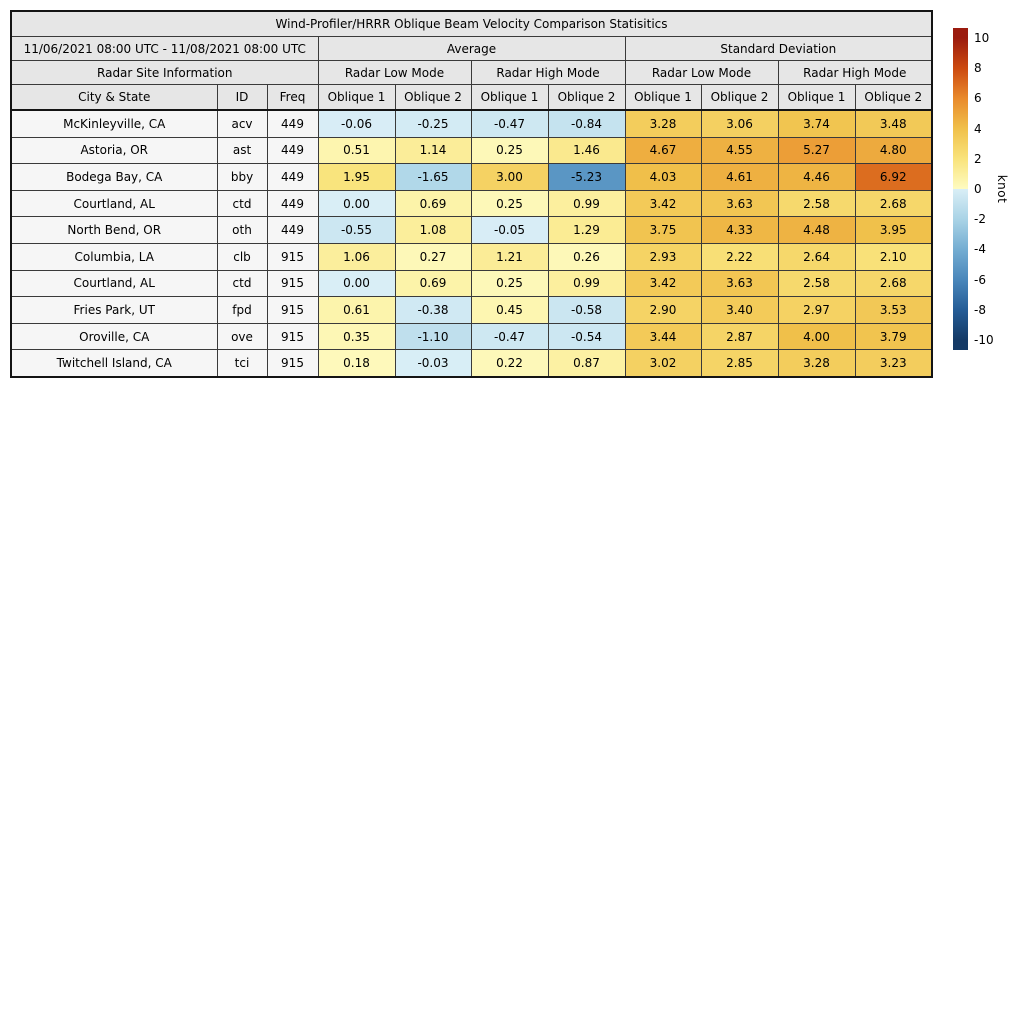 This screenshot has width=1024, height=1024. What do you see at coordinates (242, 283) in the screenshot?
I see `id-cell: ctd` at bounding box center [242, 283].